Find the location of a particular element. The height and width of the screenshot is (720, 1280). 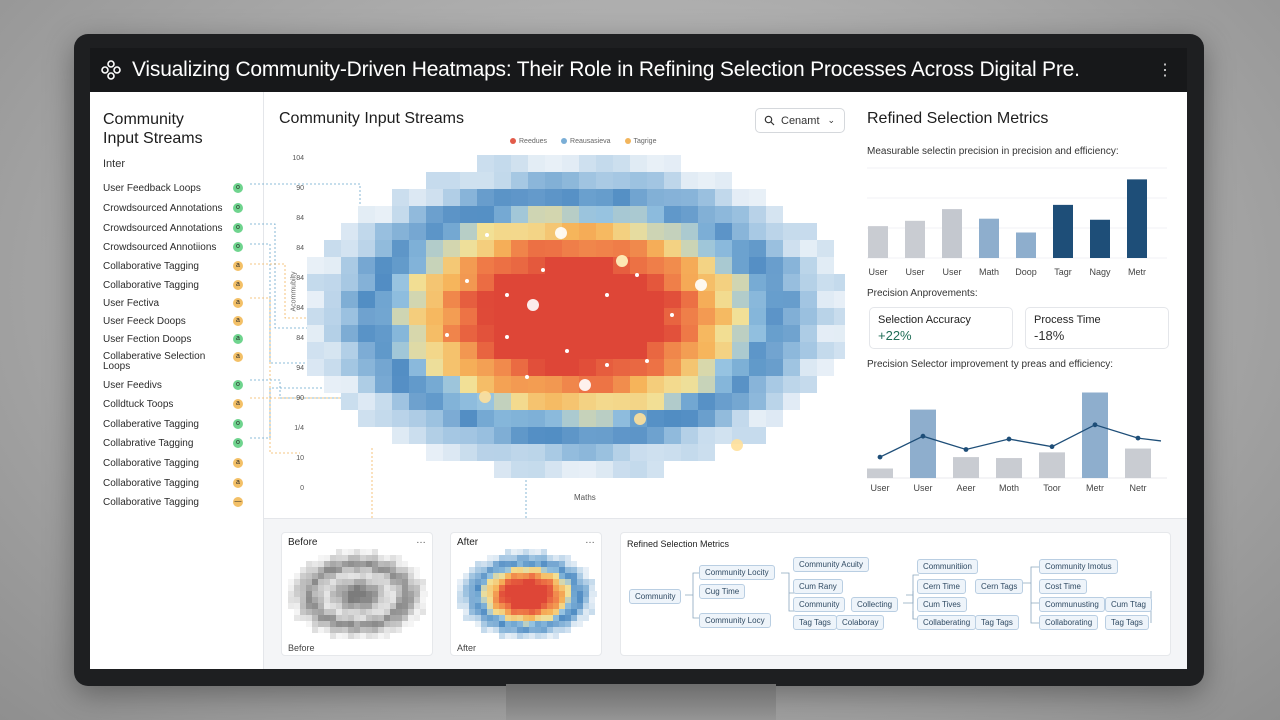

before-title: Before is located at coordinates (303, 542).